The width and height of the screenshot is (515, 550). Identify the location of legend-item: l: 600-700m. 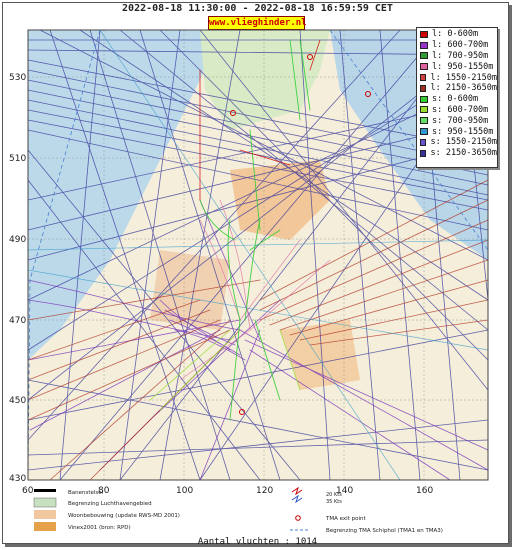
(458, 45).